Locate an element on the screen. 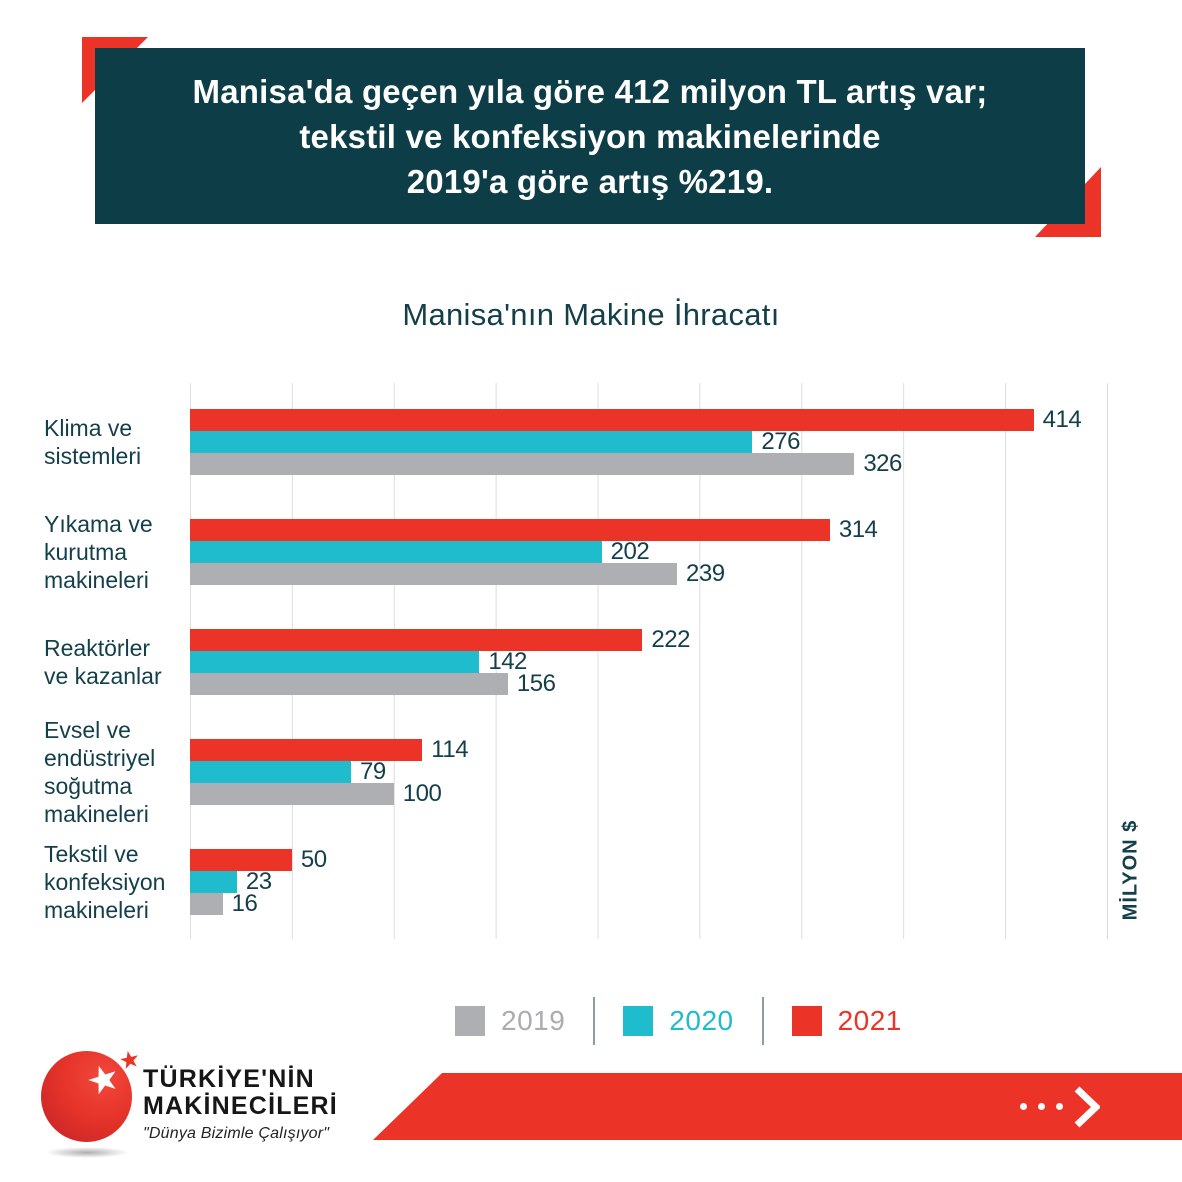  bar-value-2019: 16 is located at coordinates (244, 903).